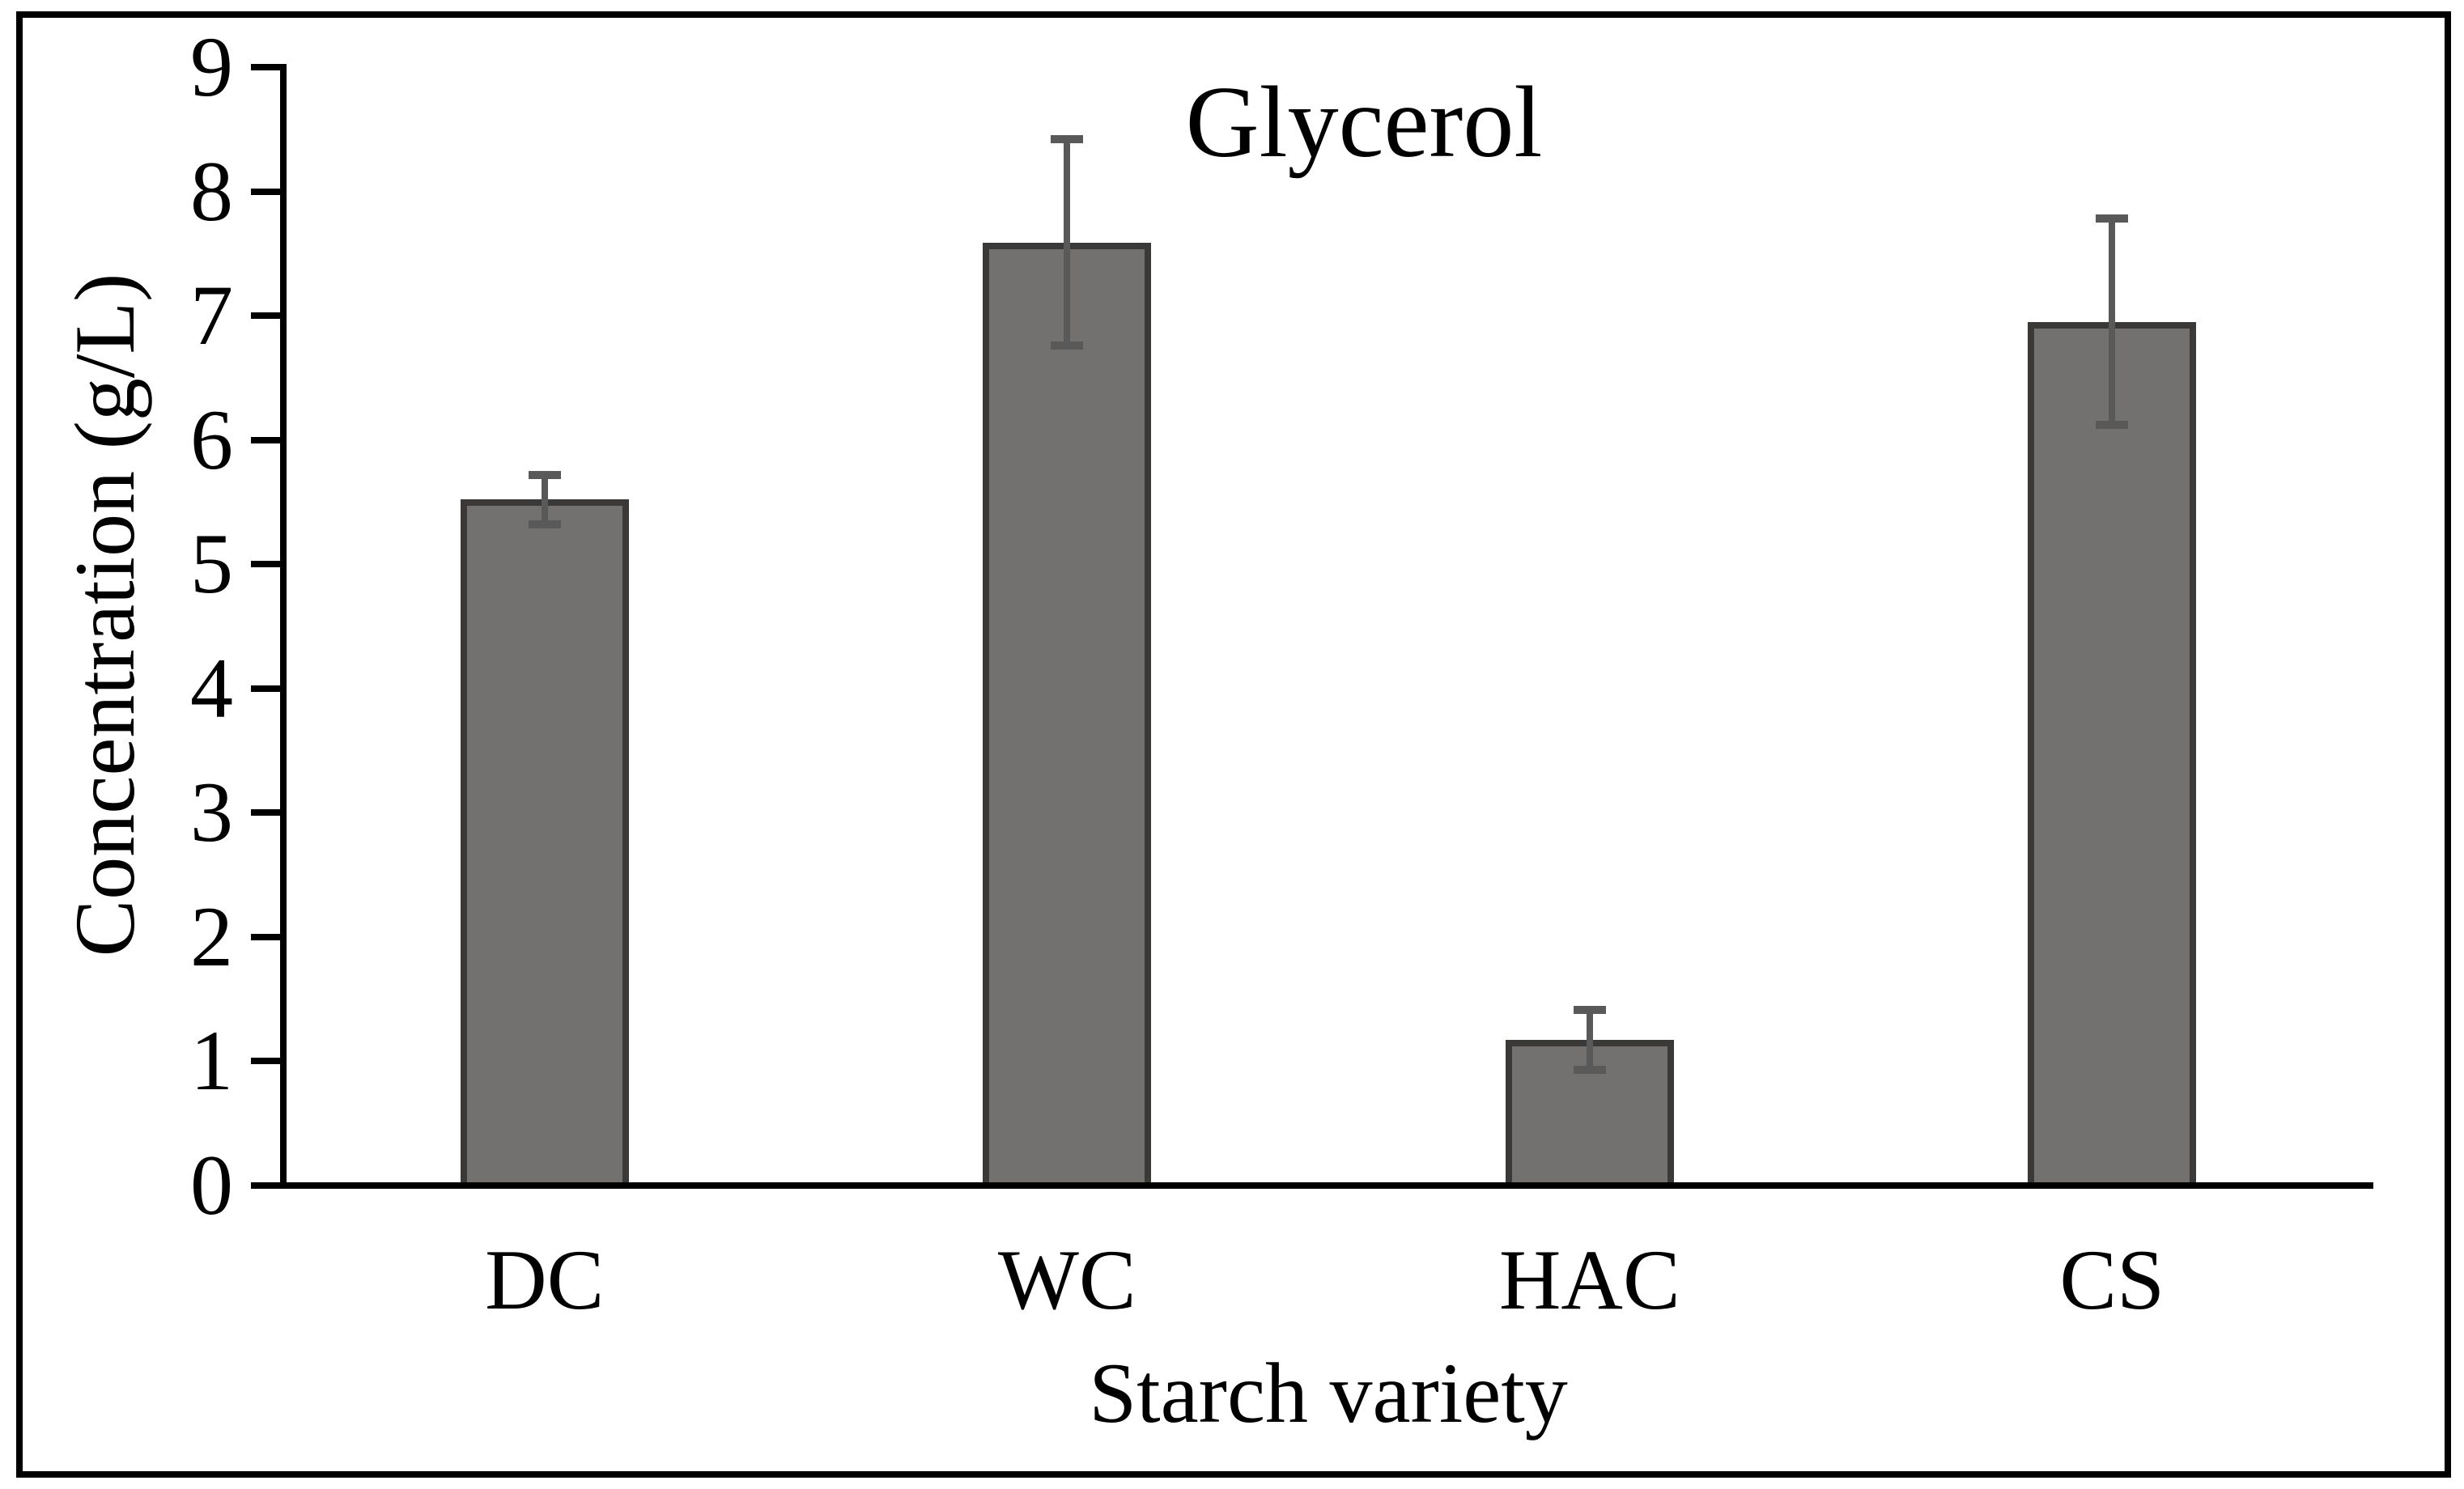 The height and width of the screenshot is (1489, 2464). Describe the element at coordinates (1067, 1279) in the screenshot. I see `x-category-label: WC` at that location.